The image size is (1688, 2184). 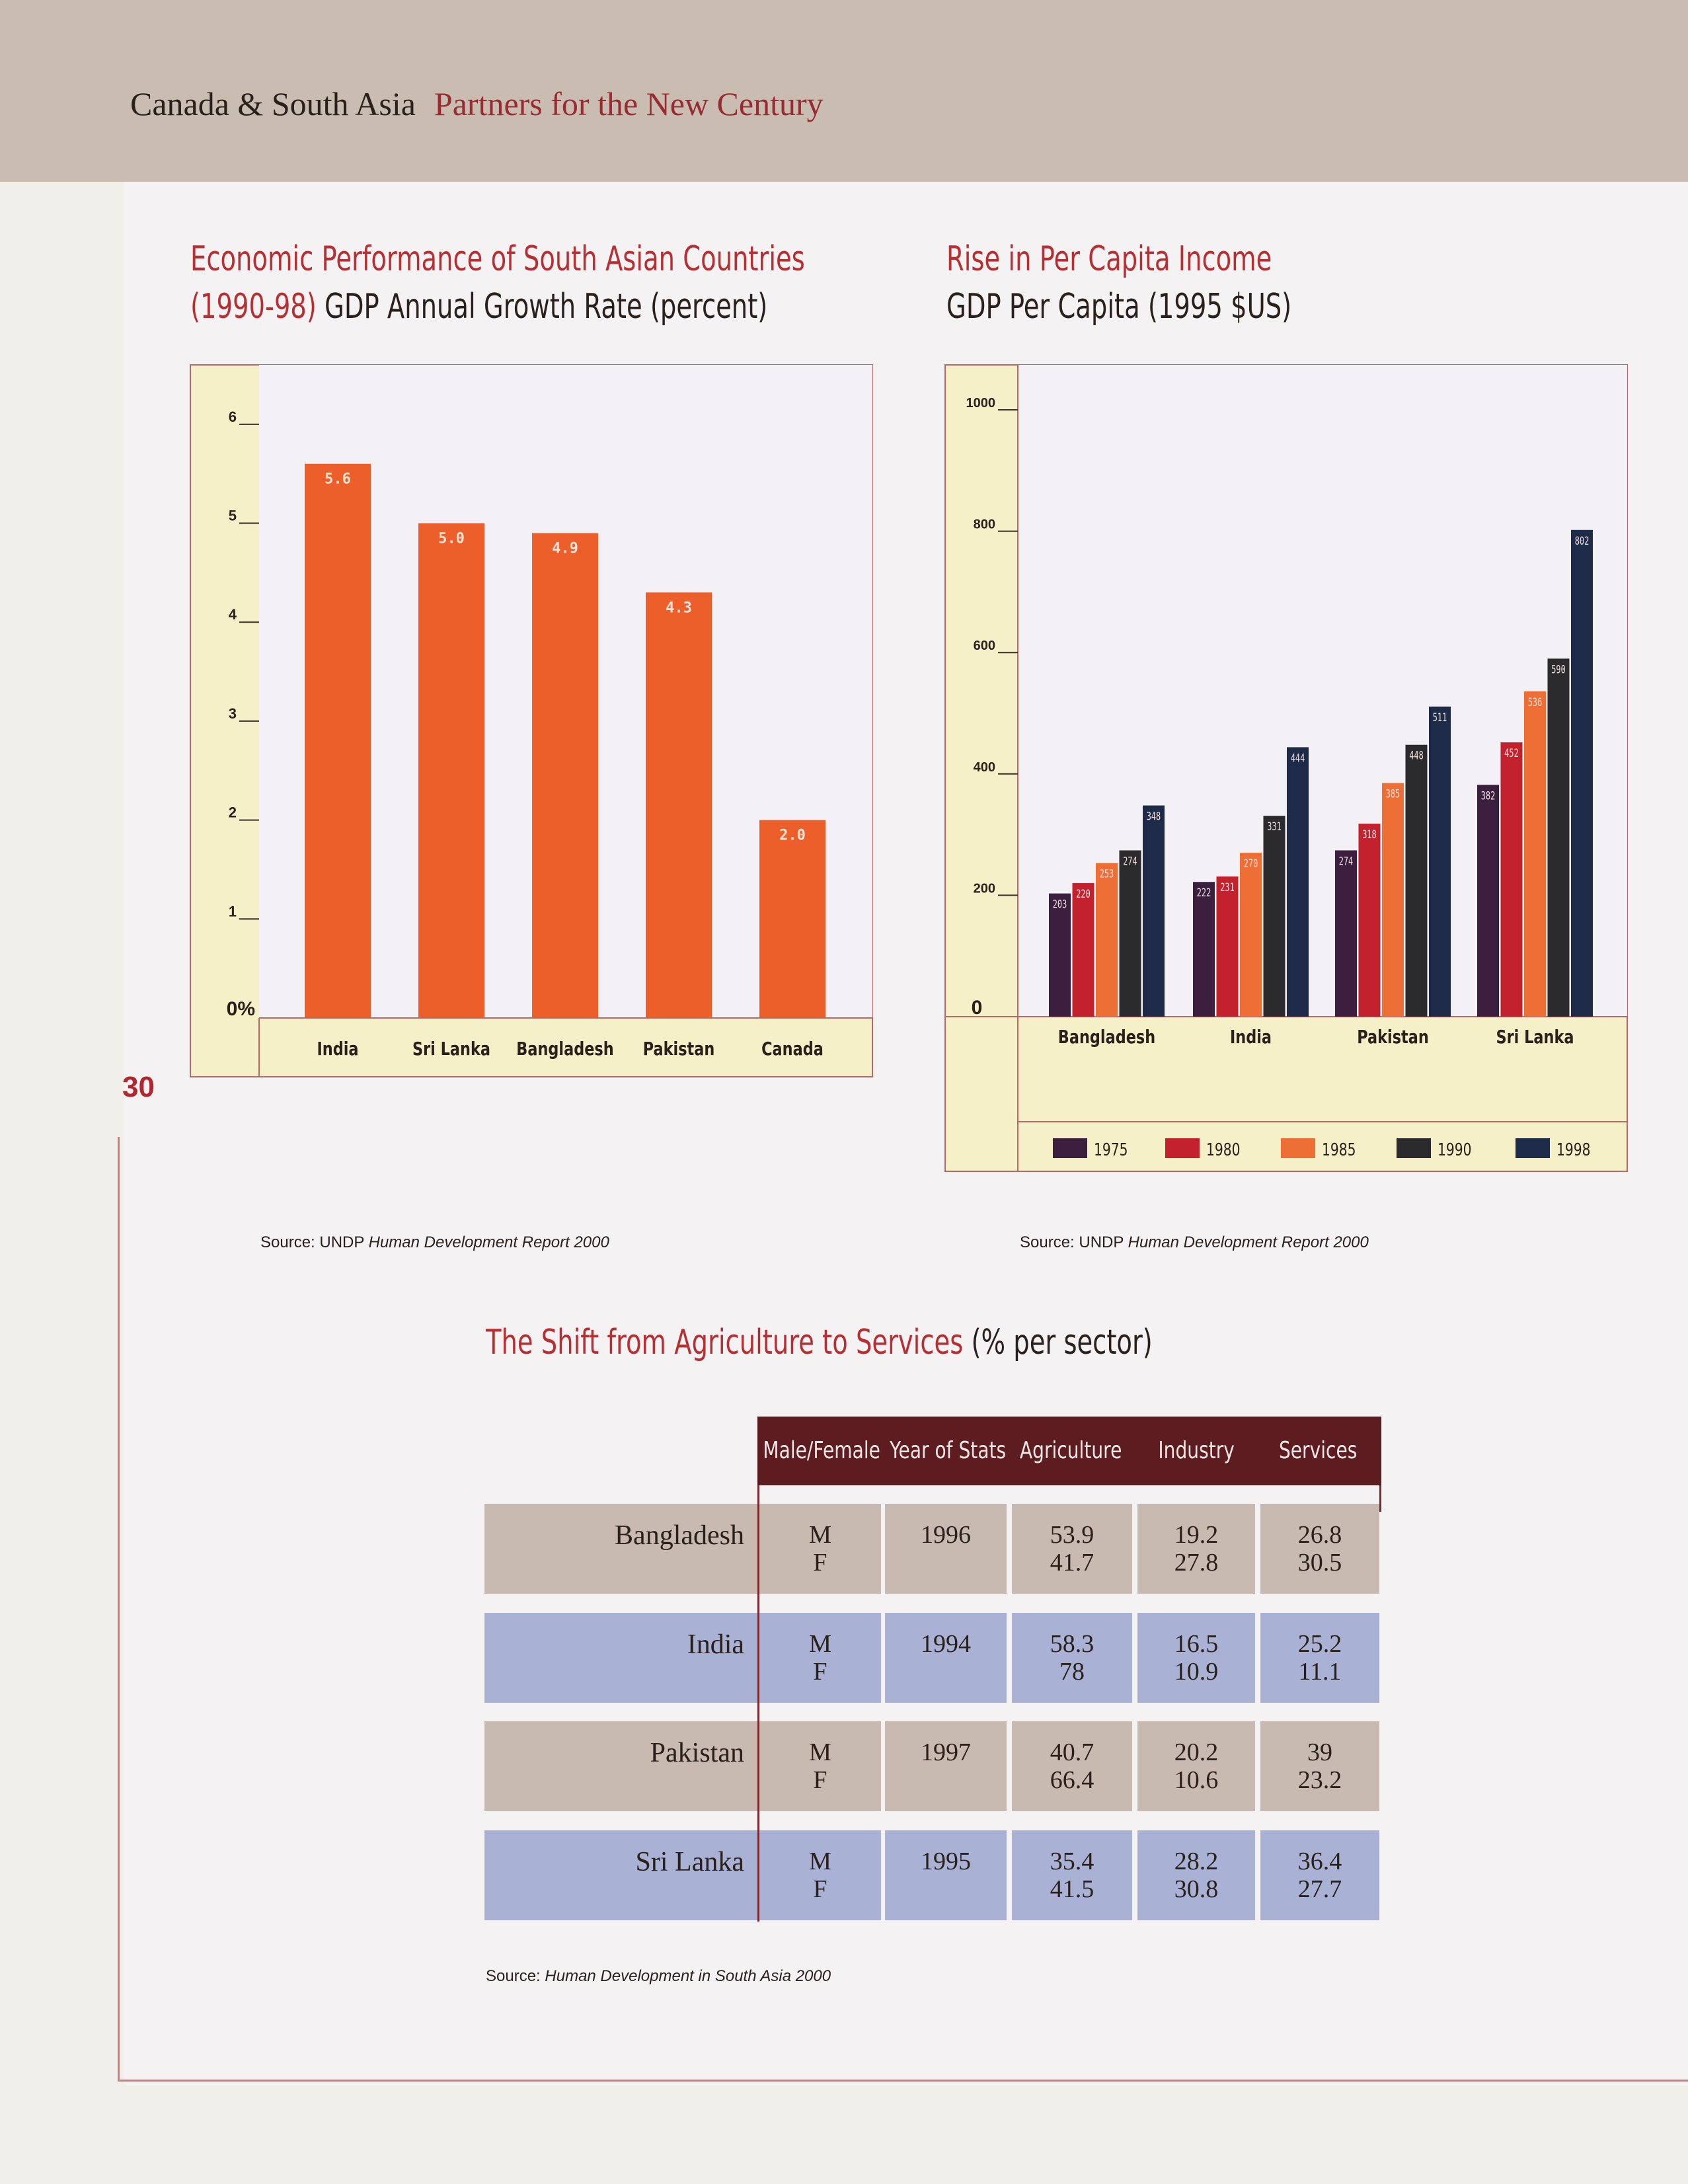 I want to click on income-legend-label: 1985, so click(x=1339, y=1150).